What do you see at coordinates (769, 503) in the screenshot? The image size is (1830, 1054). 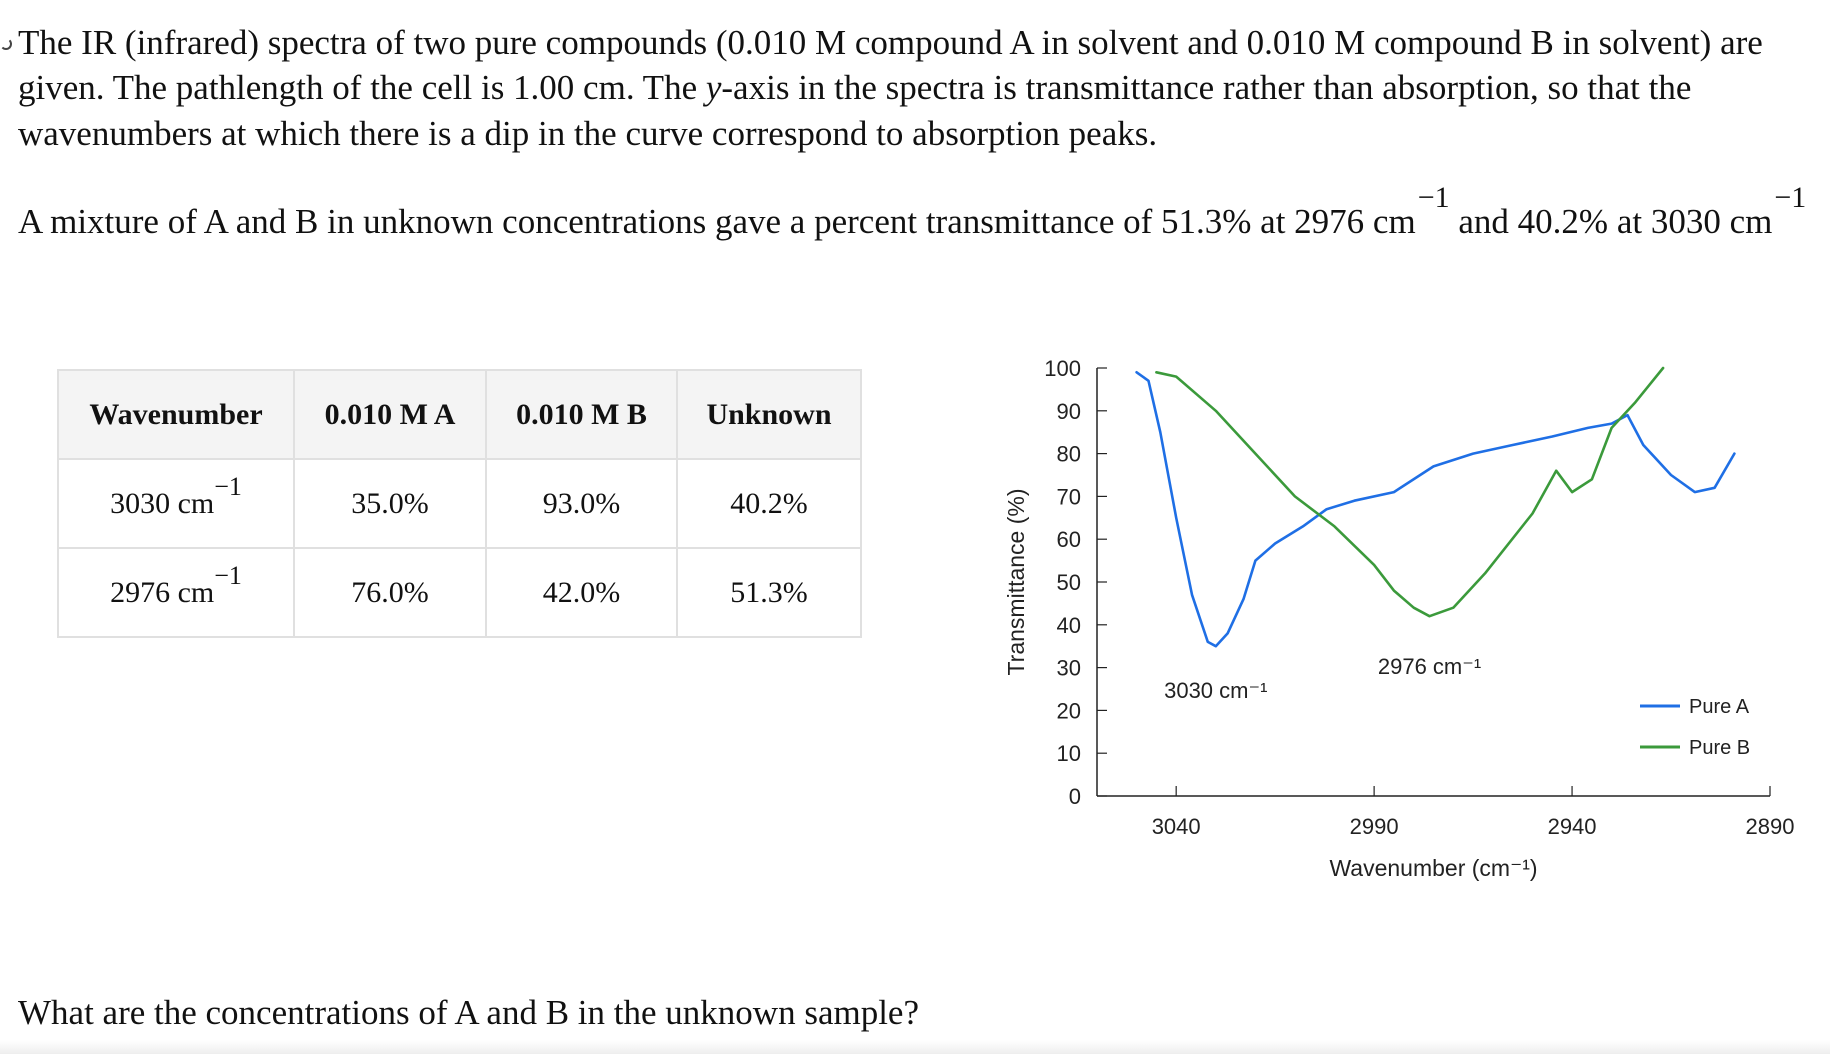 I see `cell-unknown: 40.2%` at bounding box center [769, 503].